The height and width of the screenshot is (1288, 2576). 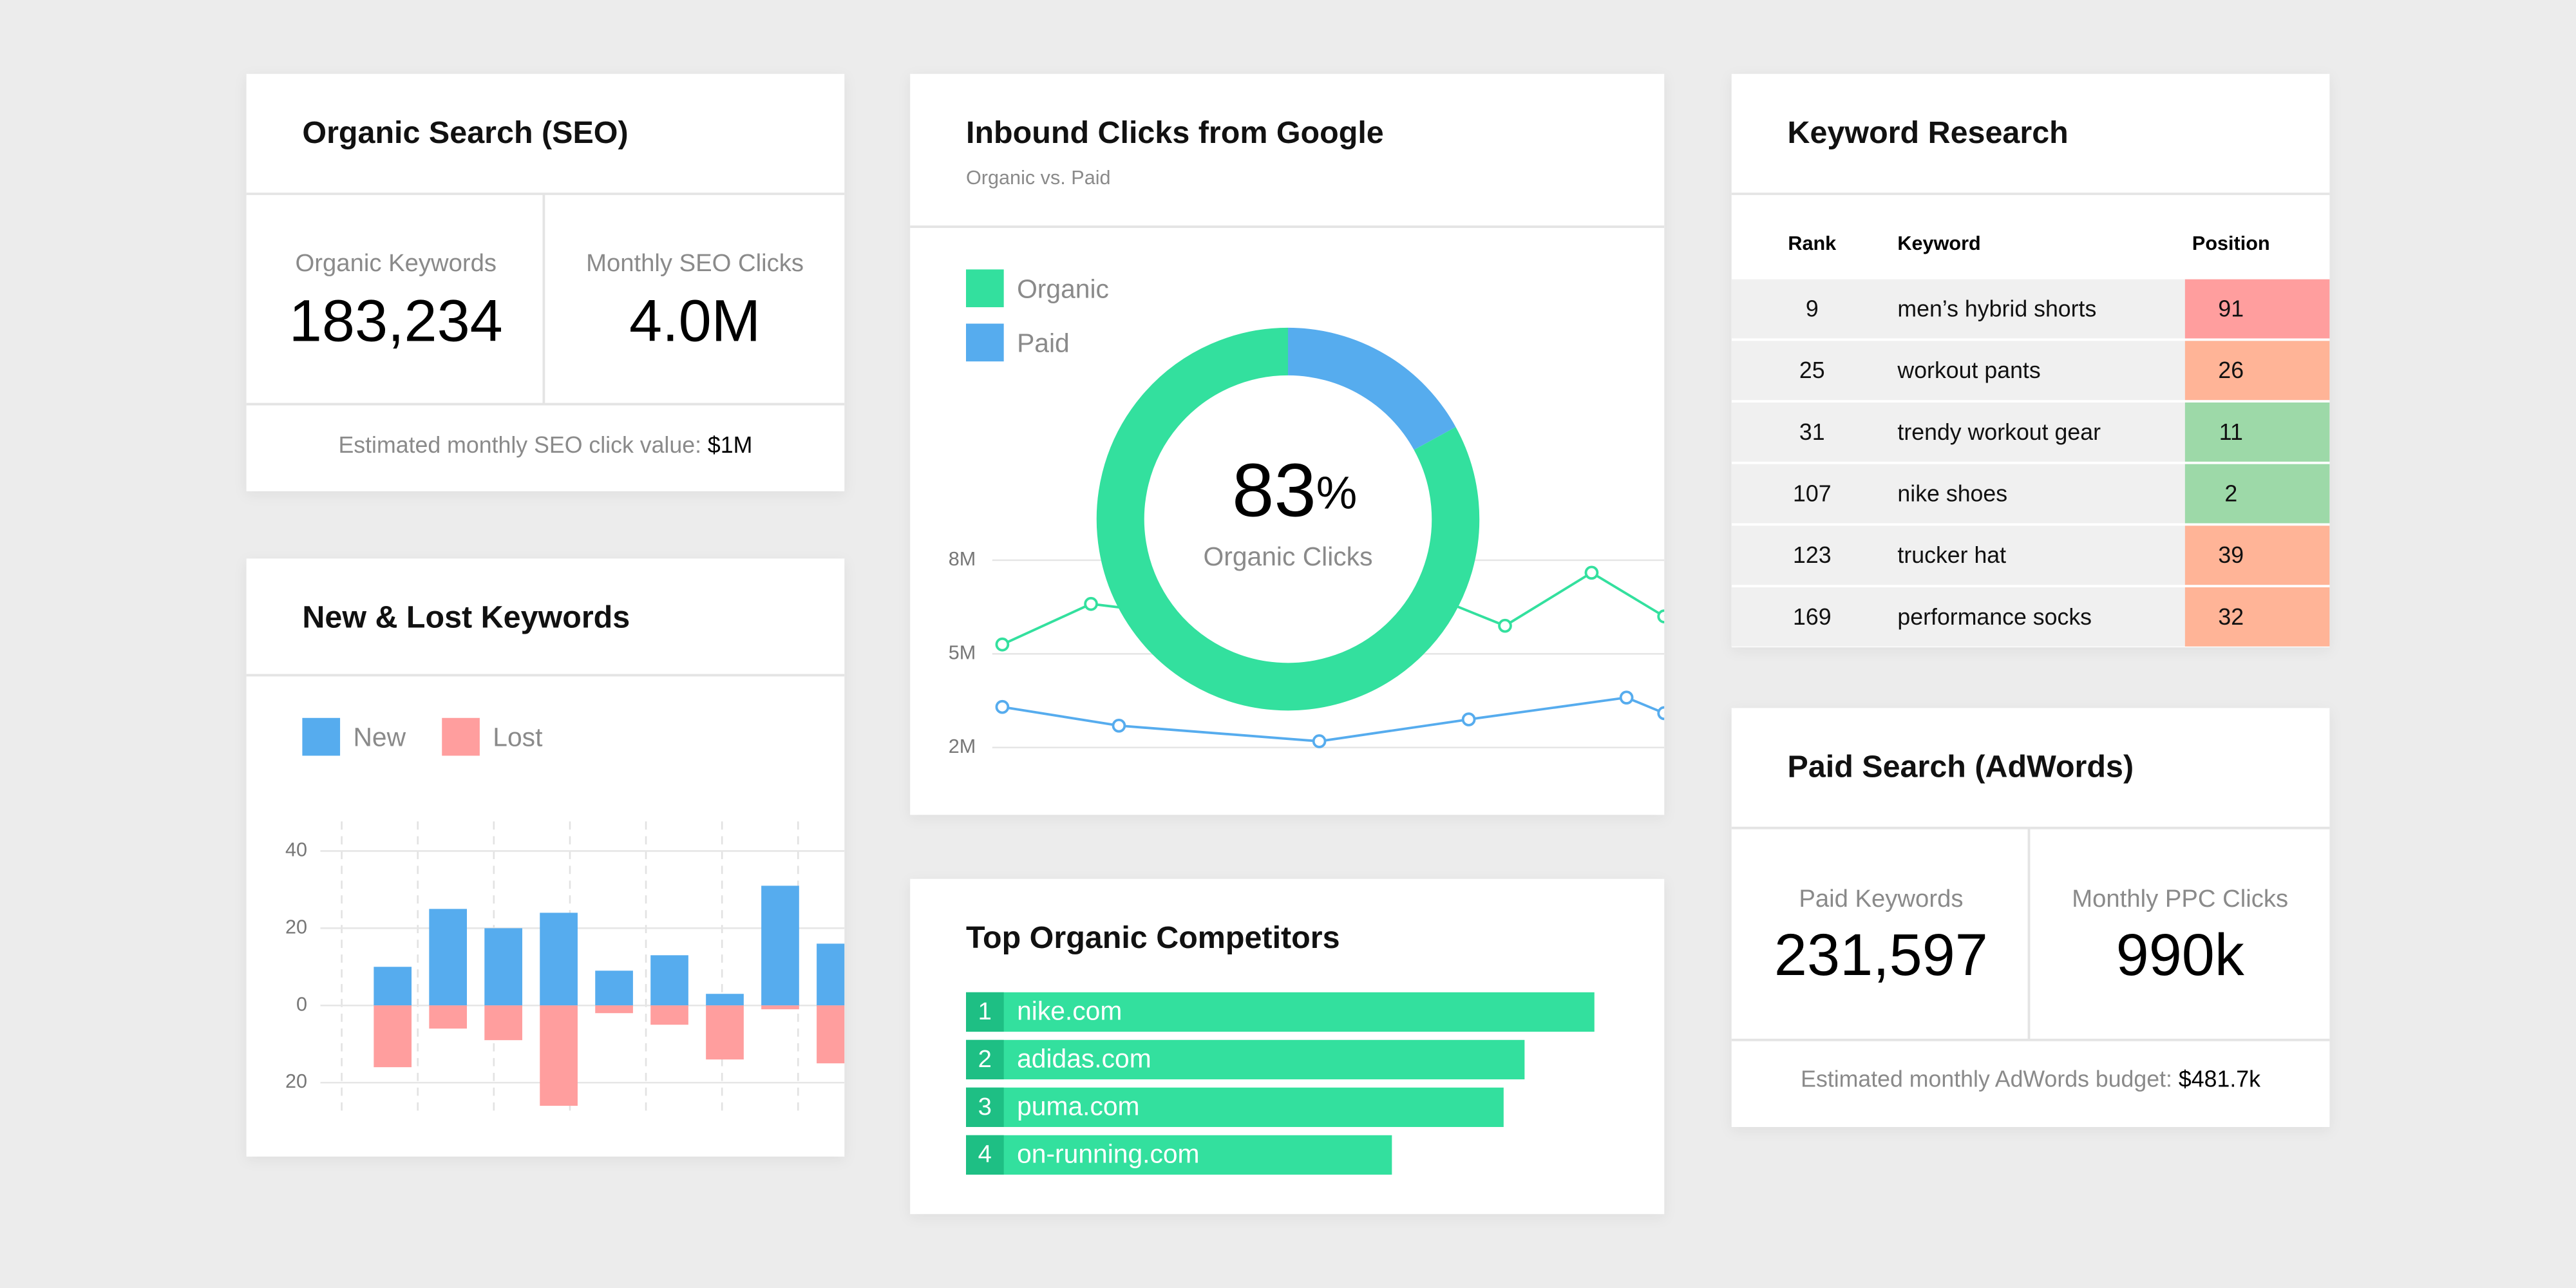 I want to click on cell: 9, so click(x=1812, y=309).